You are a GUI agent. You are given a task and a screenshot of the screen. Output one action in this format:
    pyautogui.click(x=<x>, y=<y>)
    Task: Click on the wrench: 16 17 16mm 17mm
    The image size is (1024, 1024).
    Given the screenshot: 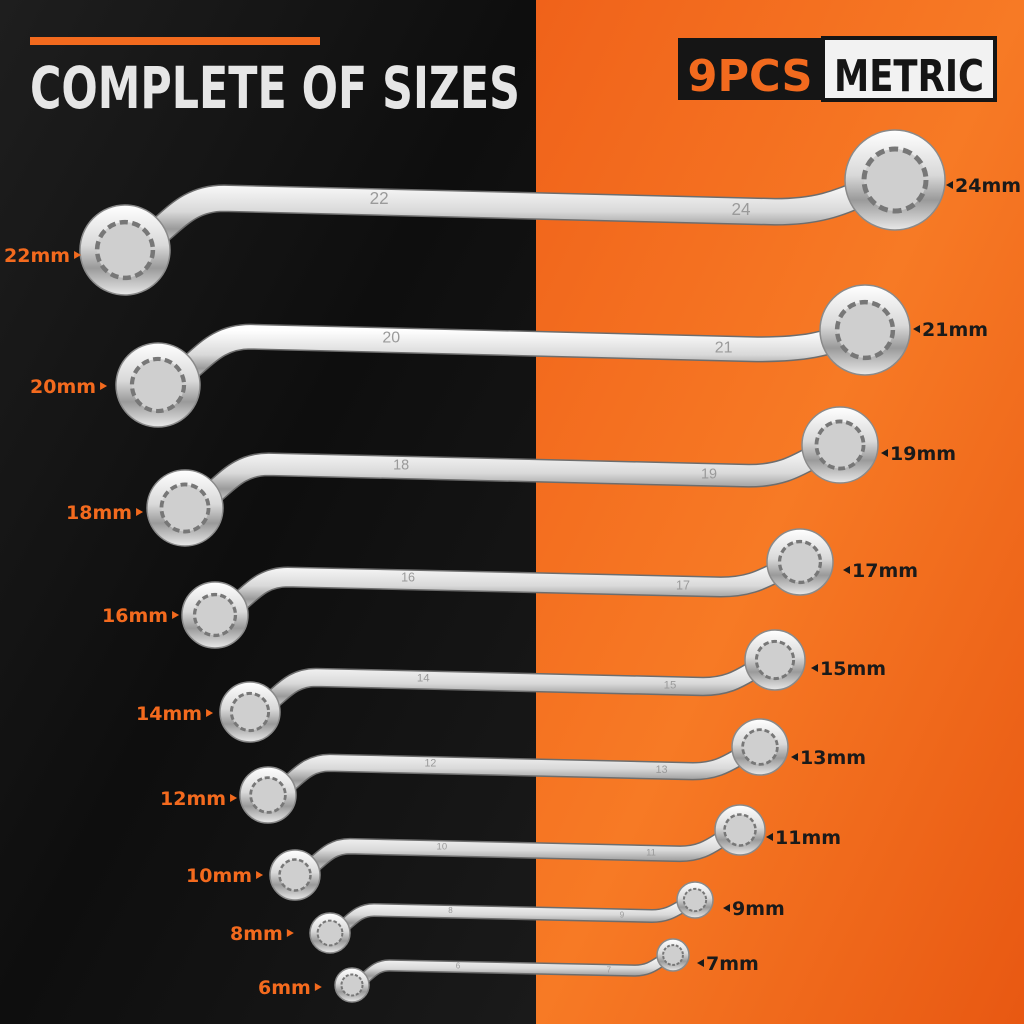 What is the action you would take?
    pyautogui.click(x=510, y=588)
    